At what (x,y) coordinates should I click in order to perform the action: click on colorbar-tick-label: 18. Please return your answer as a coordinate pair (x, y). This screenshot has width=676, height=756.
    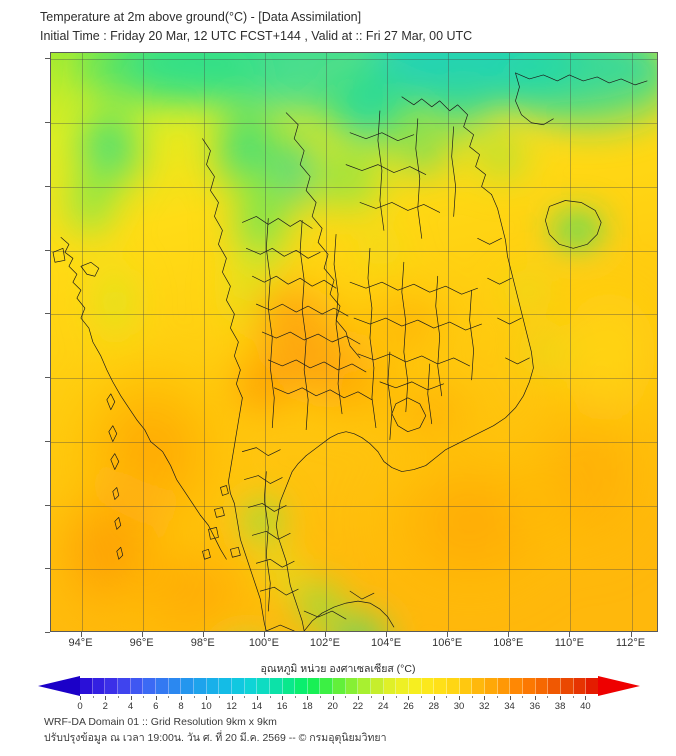
    Looking at the image, I should click on (307, 706).